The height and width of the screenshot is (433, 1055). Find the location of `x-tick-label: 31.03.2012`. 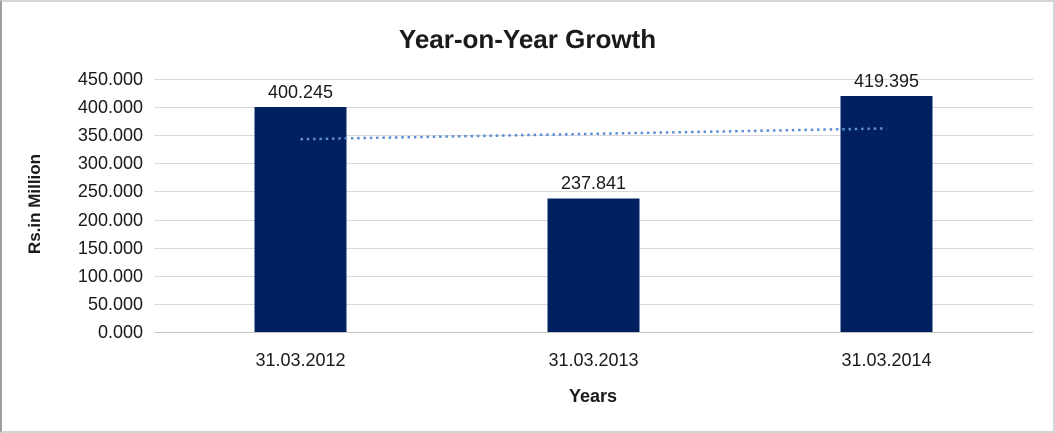

x-tick-label: 31.03.2012 is located at coordinates (300, 360).